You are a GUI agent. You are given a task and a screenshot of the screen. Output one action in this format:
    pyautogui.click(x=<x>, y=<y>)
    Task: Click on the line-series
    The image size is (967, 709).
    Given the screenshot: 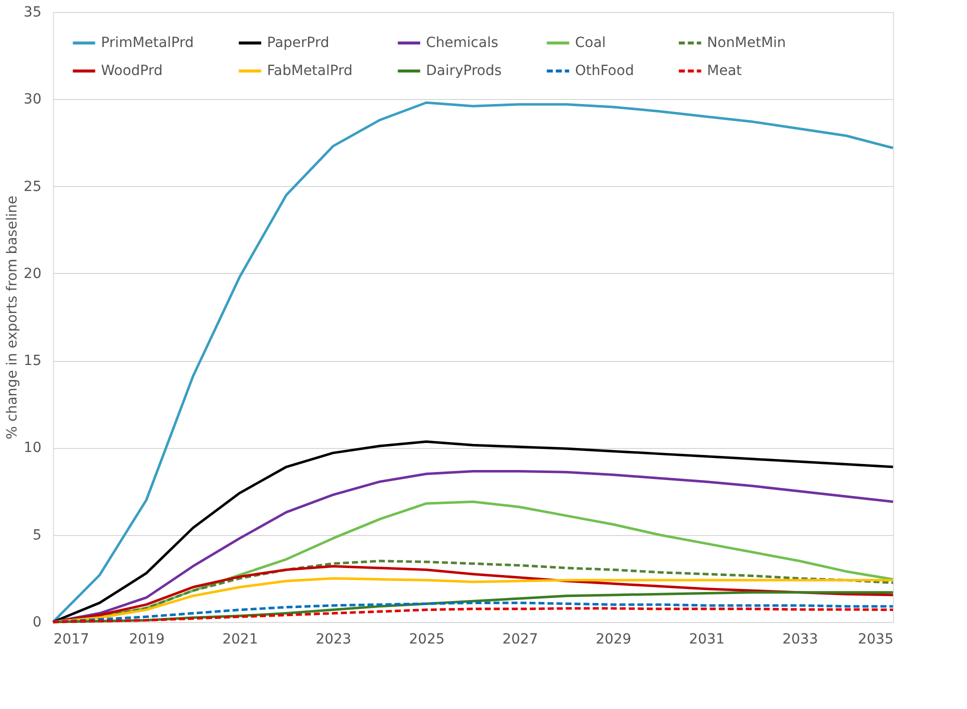 What is the action you would take?
    pyautogui.click(x=473, y=615)
    